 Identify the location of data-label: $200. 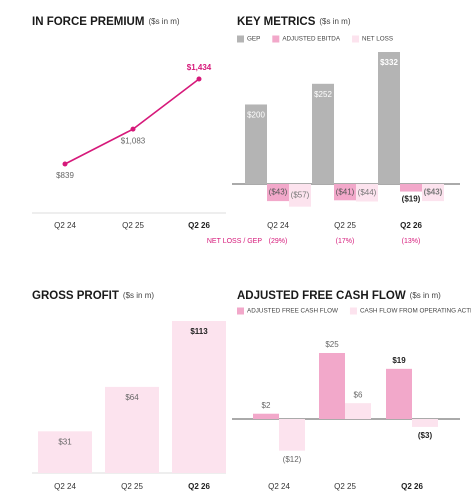
(256, 115).